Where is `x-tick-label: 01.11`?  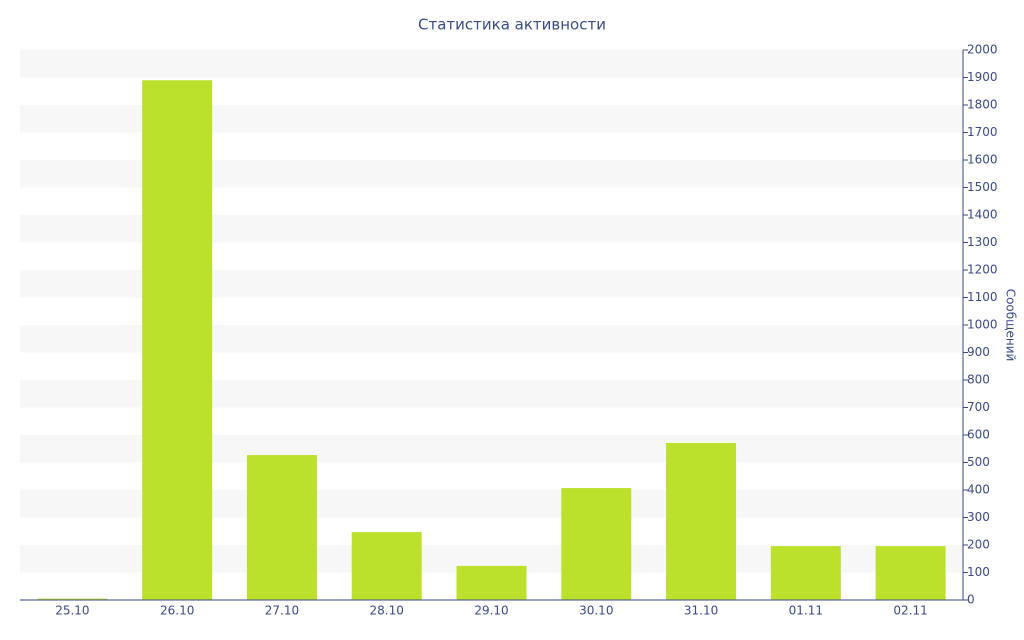
x-tick-label: 01.11 is located at coordinates (806, 611).